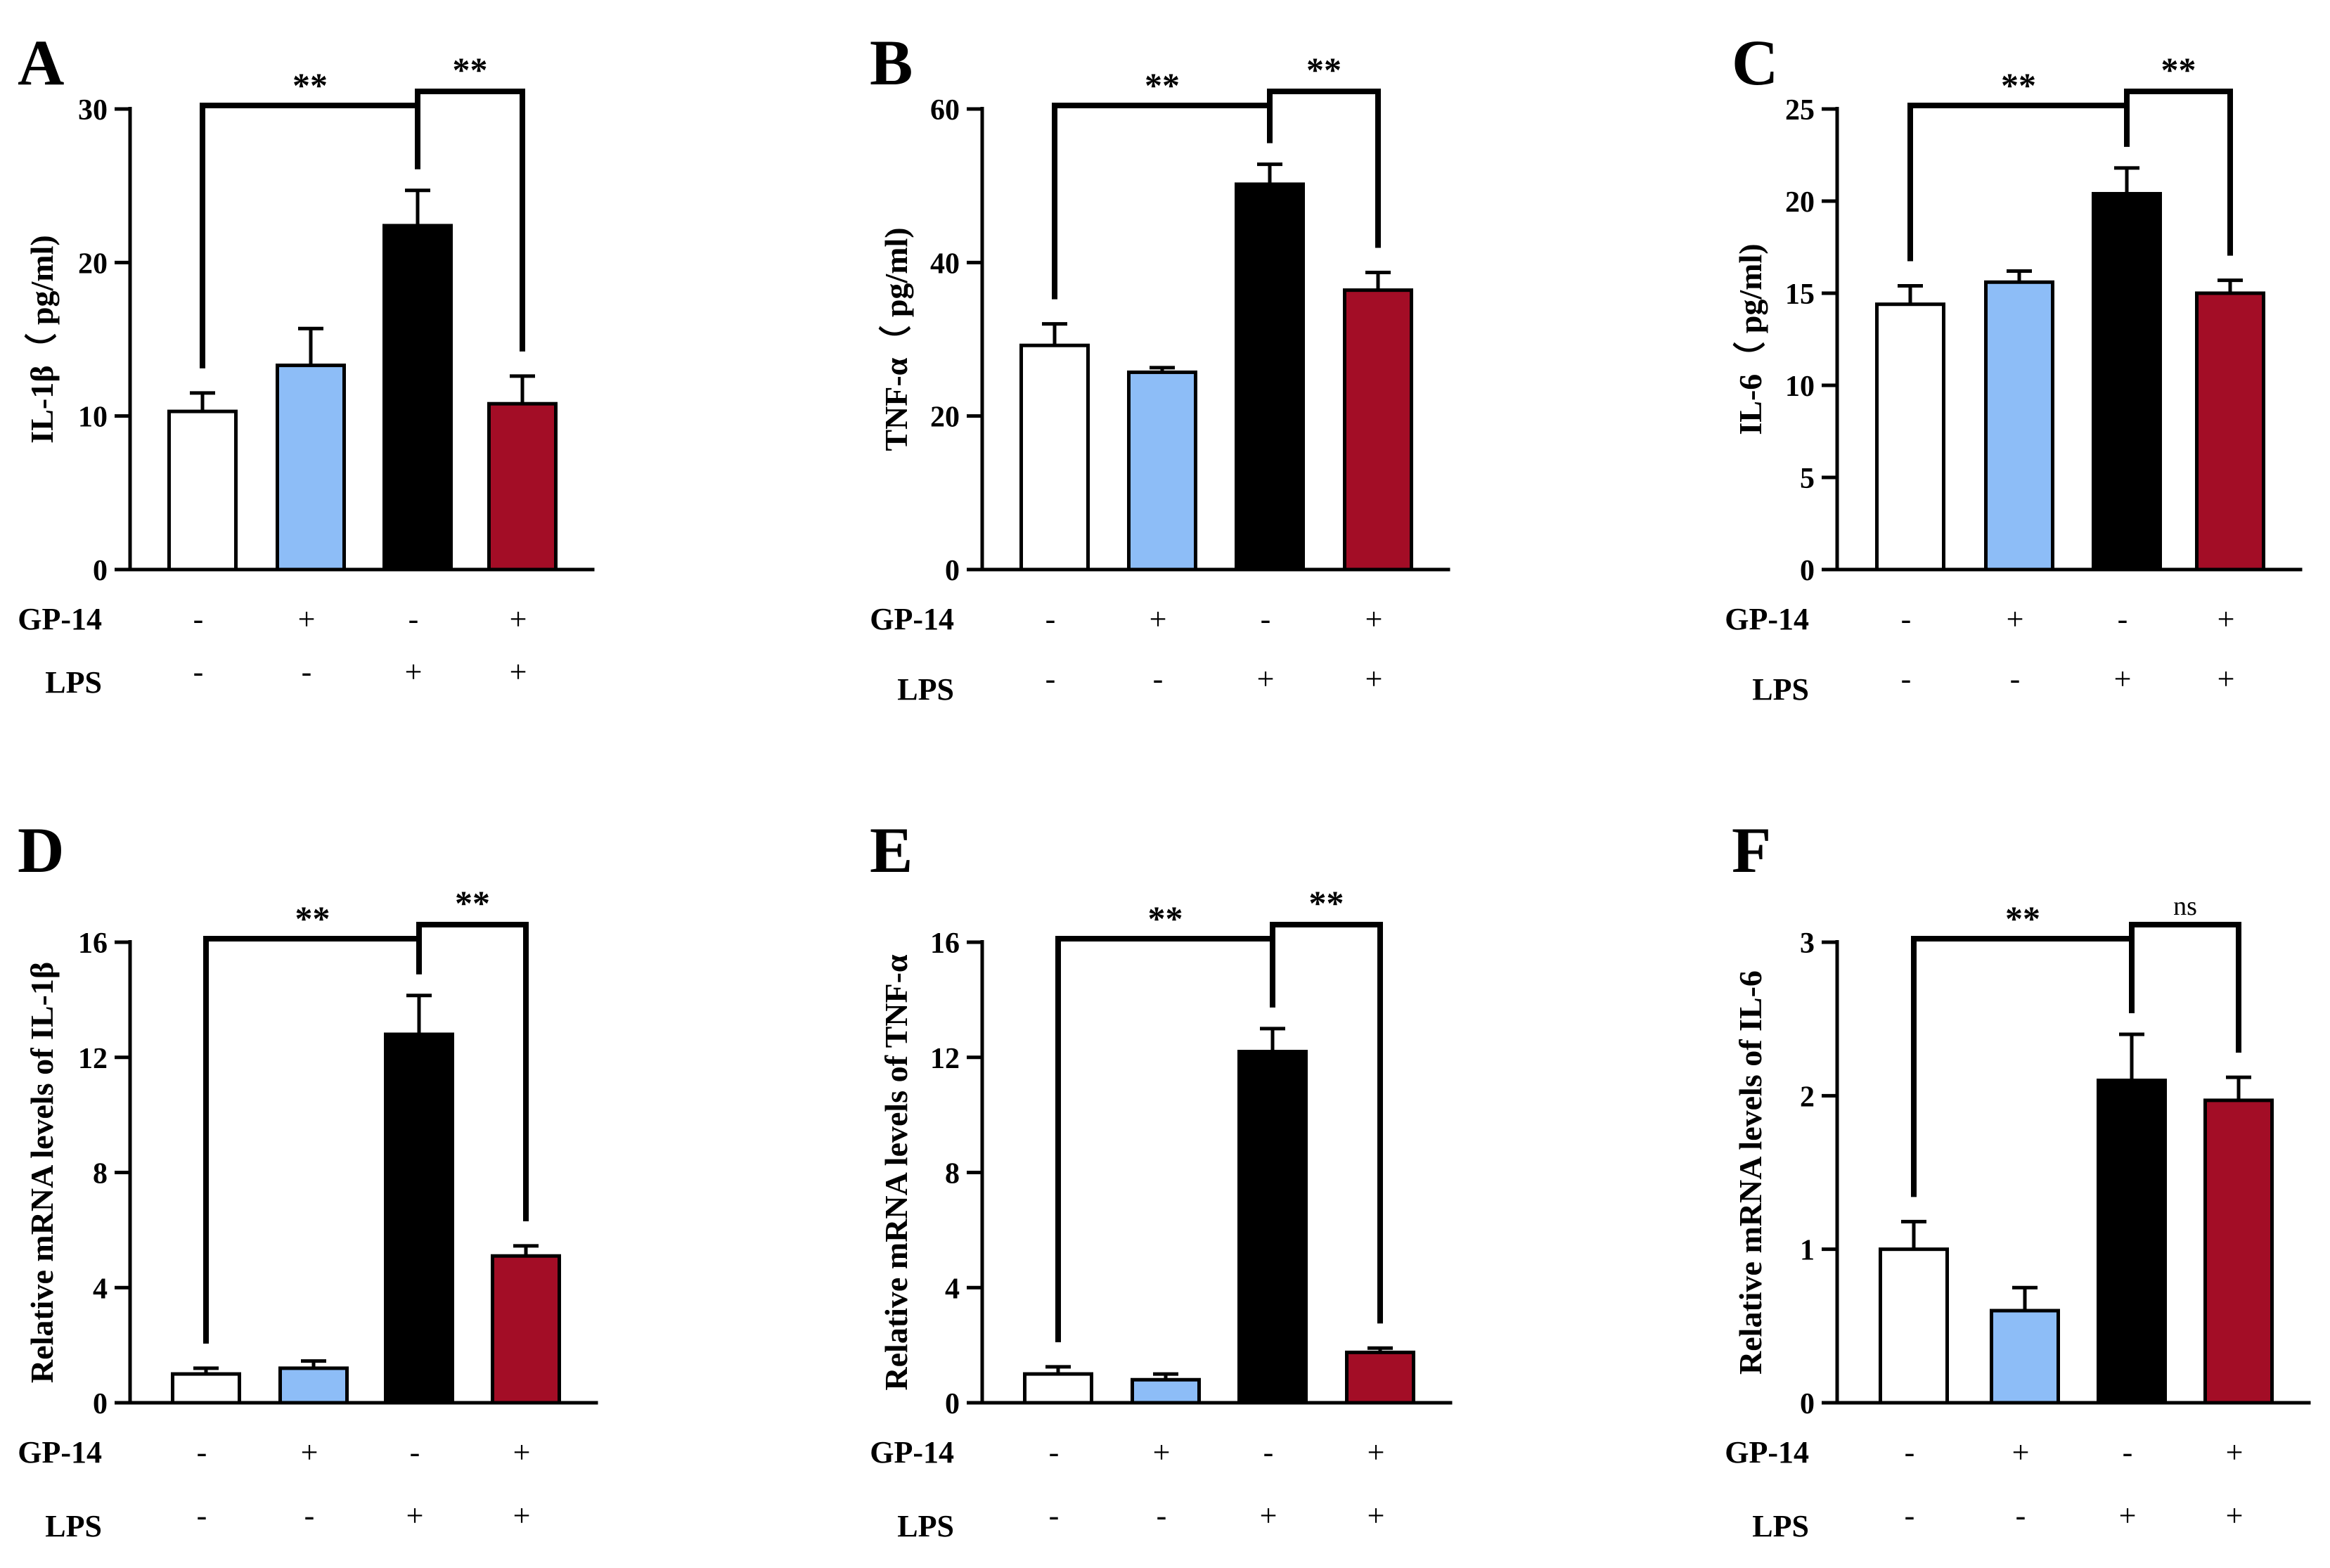 This screenshot has height=1568, width=2330. Describe the element at coordinates (896, 339) in the screenshot. I see `y-axis-label: TNF-α（ pg/ml)` at that location.